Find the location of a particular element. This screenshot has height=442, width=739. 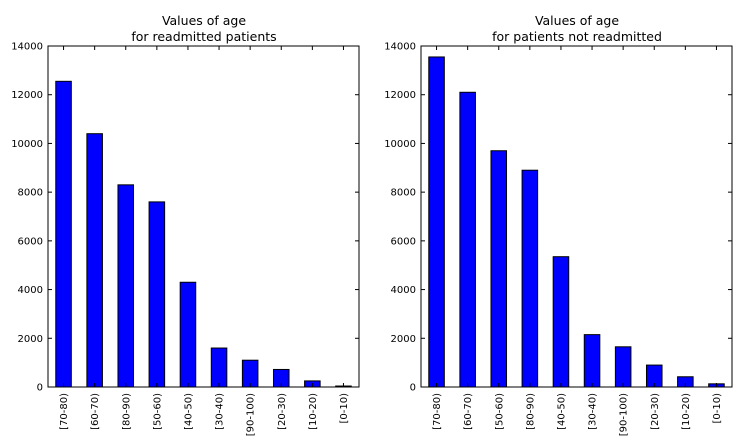

chart-subtitle: for patients not readmitted is located at coordinates (577, 36).